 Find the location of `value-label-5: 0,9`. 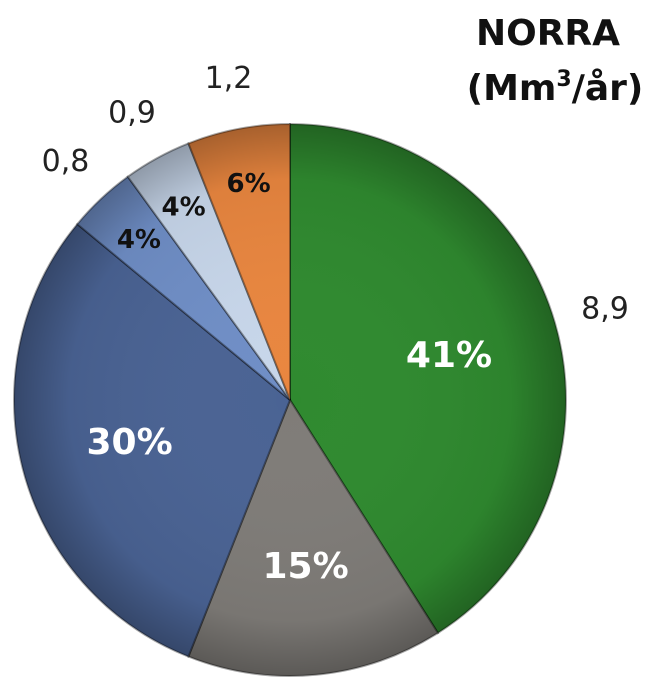

value-label-5: 0,9 is located at coordinates (132, 113).